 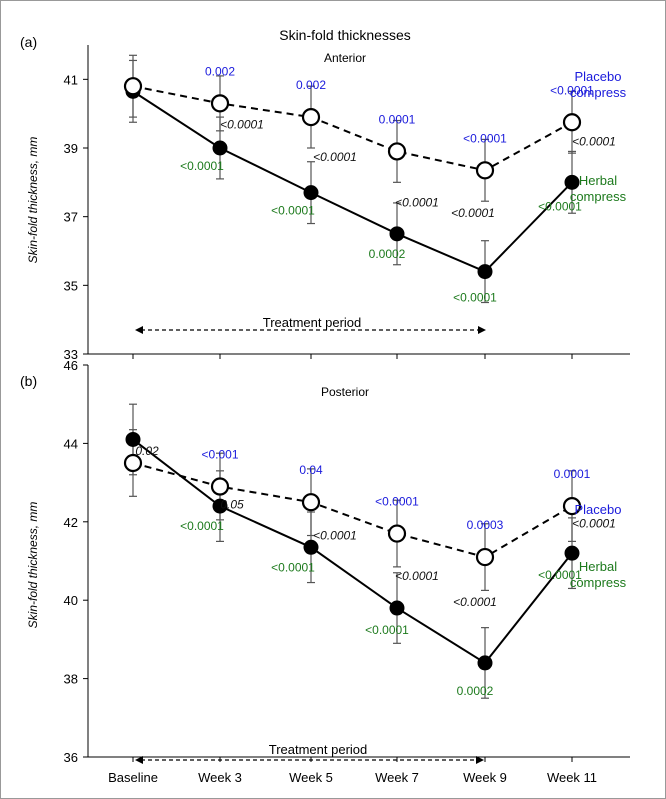 What do you see at coordinates (598, 92) in the screenshot?
I see `legend-placebo: compress` at bounding box center [598, 92].